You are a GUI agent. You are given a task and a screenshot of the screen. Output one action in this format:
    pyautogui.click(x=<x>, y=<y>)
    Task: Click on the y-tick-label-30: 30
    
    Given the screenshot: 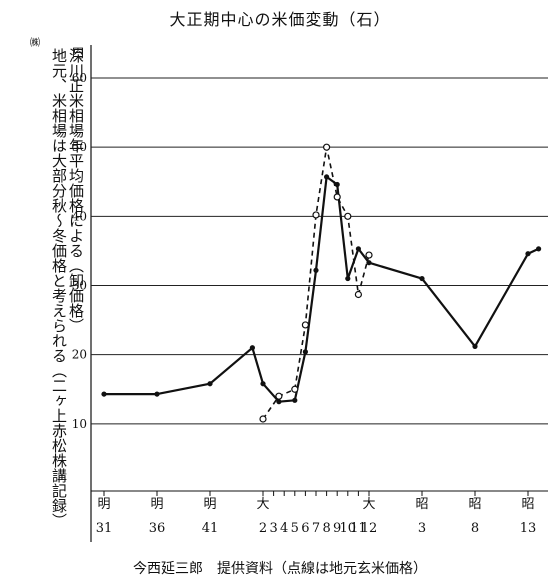 What is the action you would take?
    pyautogui.click(x=79, y=286)
    